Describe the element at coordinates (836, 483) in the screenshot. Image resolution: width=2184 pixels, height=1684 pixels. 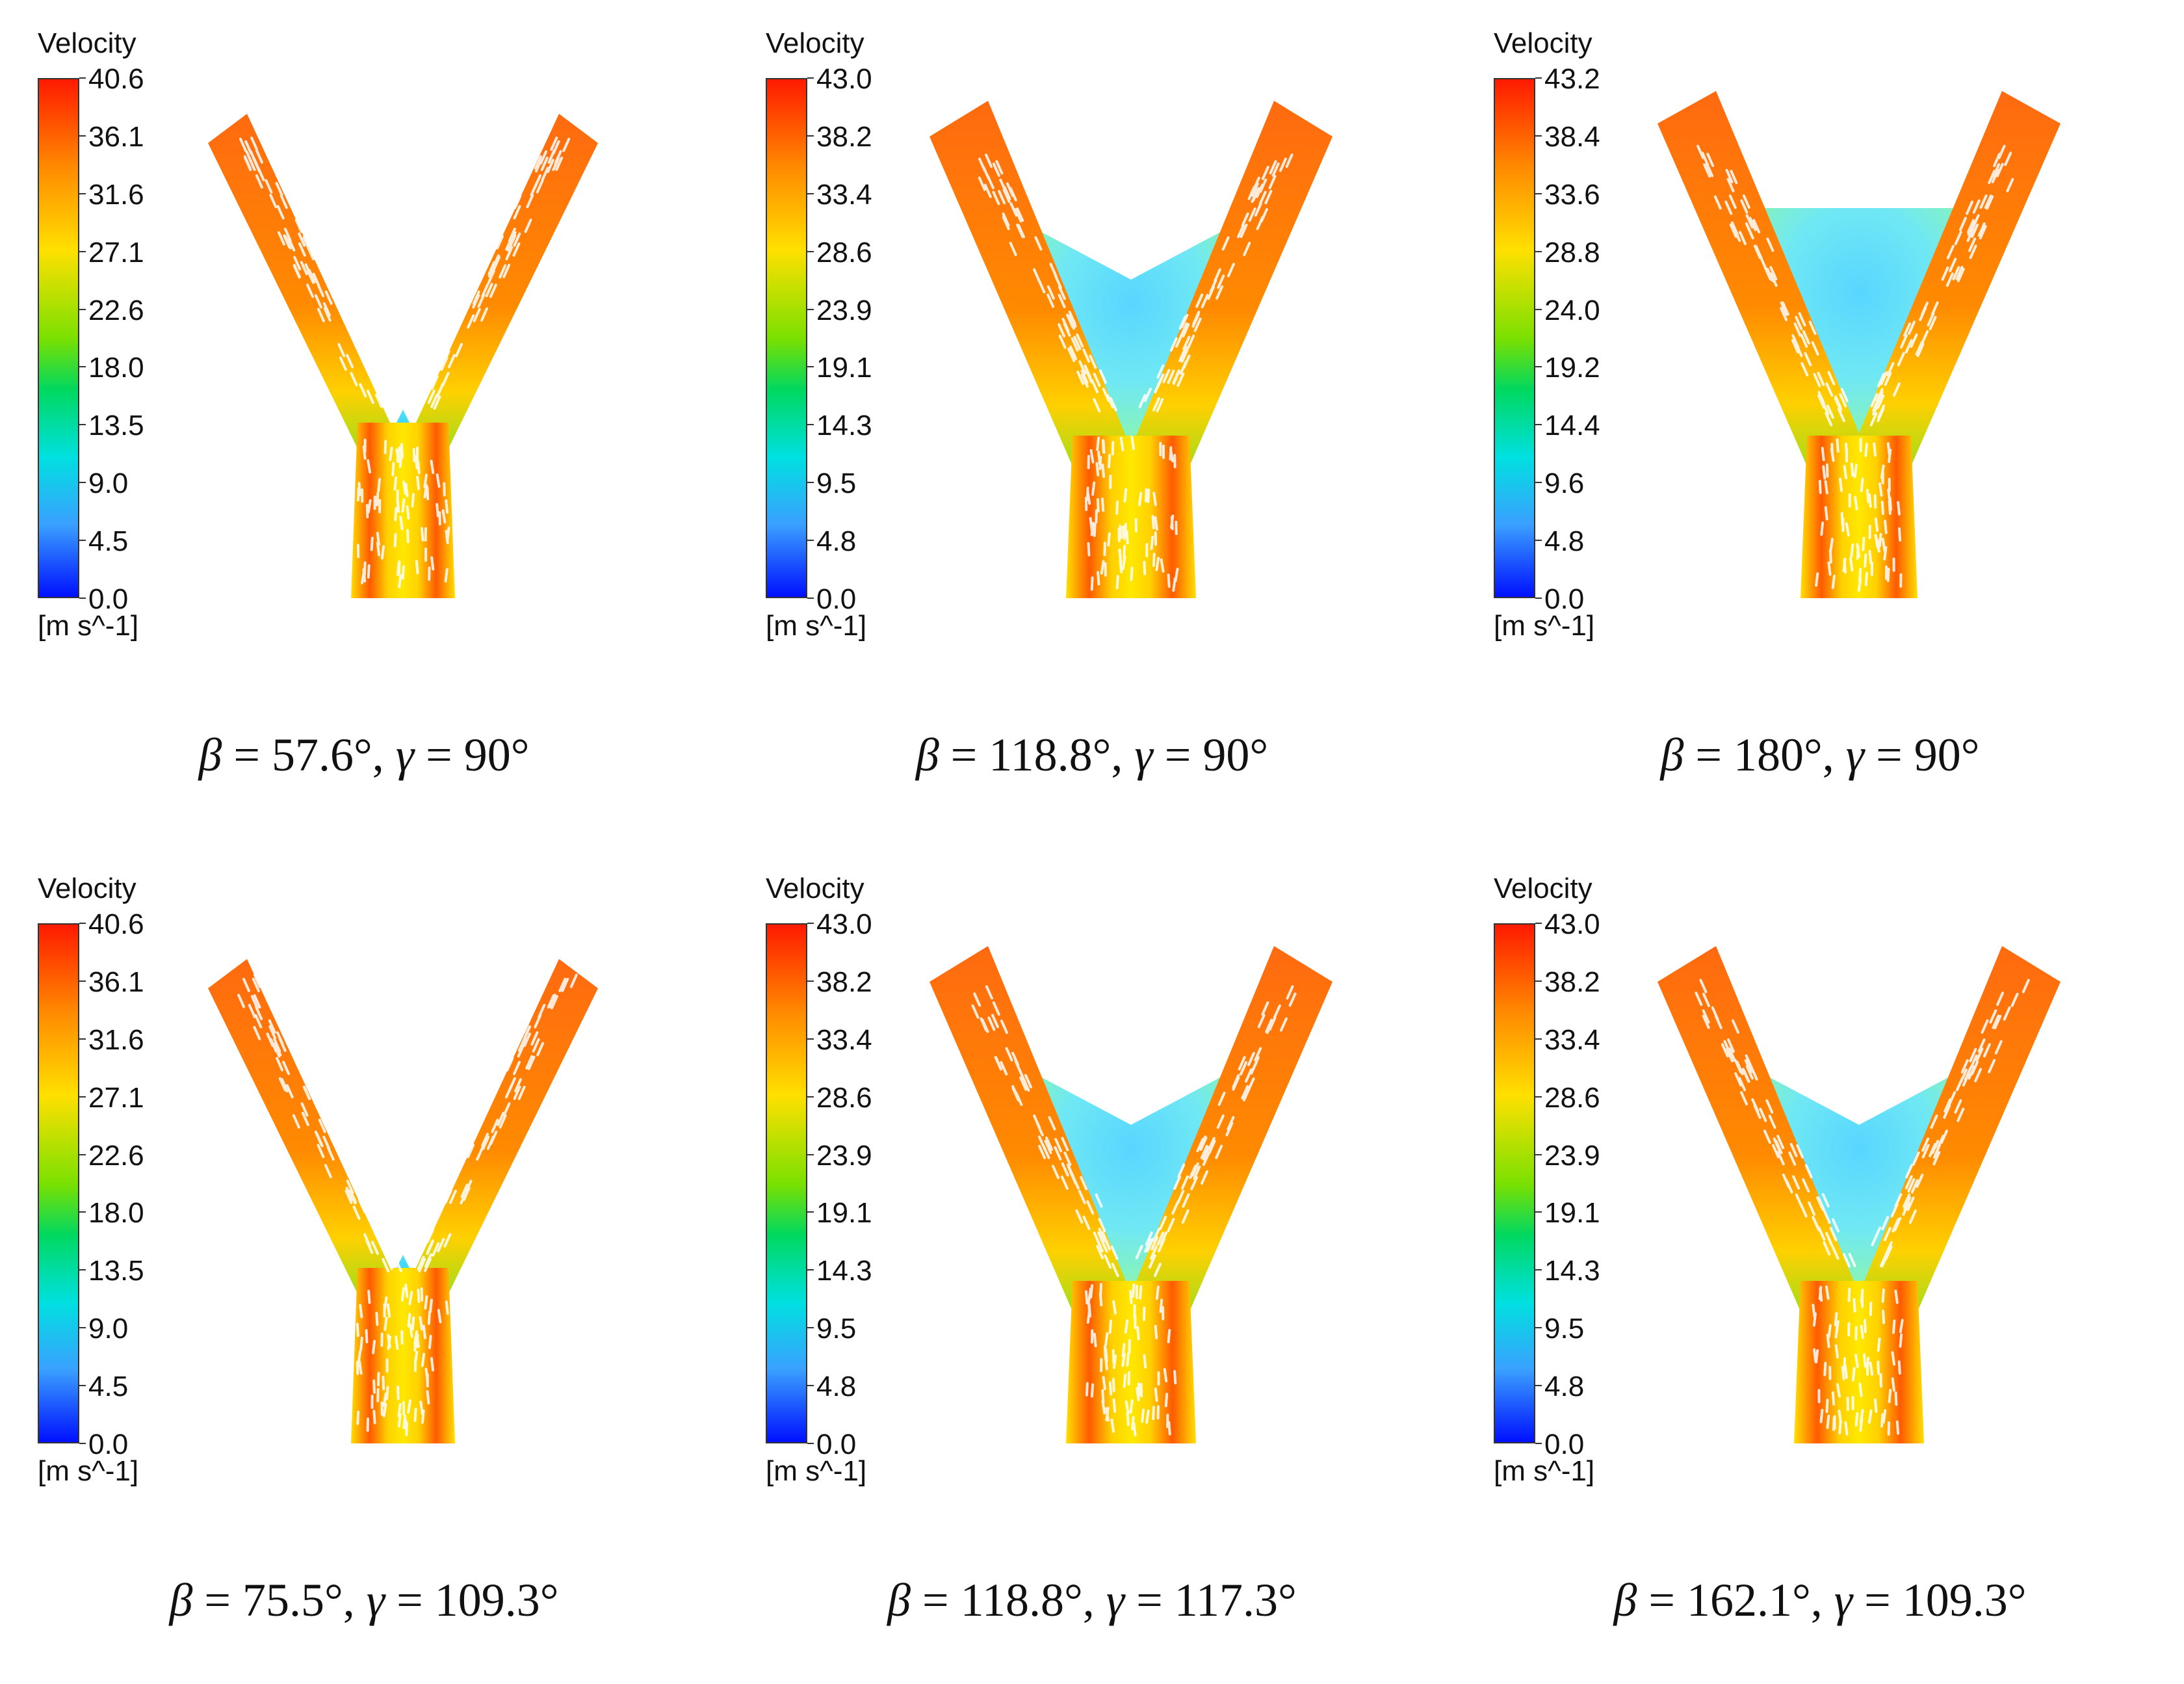
I see `colorbar-tick-label: 9.5` at that location.